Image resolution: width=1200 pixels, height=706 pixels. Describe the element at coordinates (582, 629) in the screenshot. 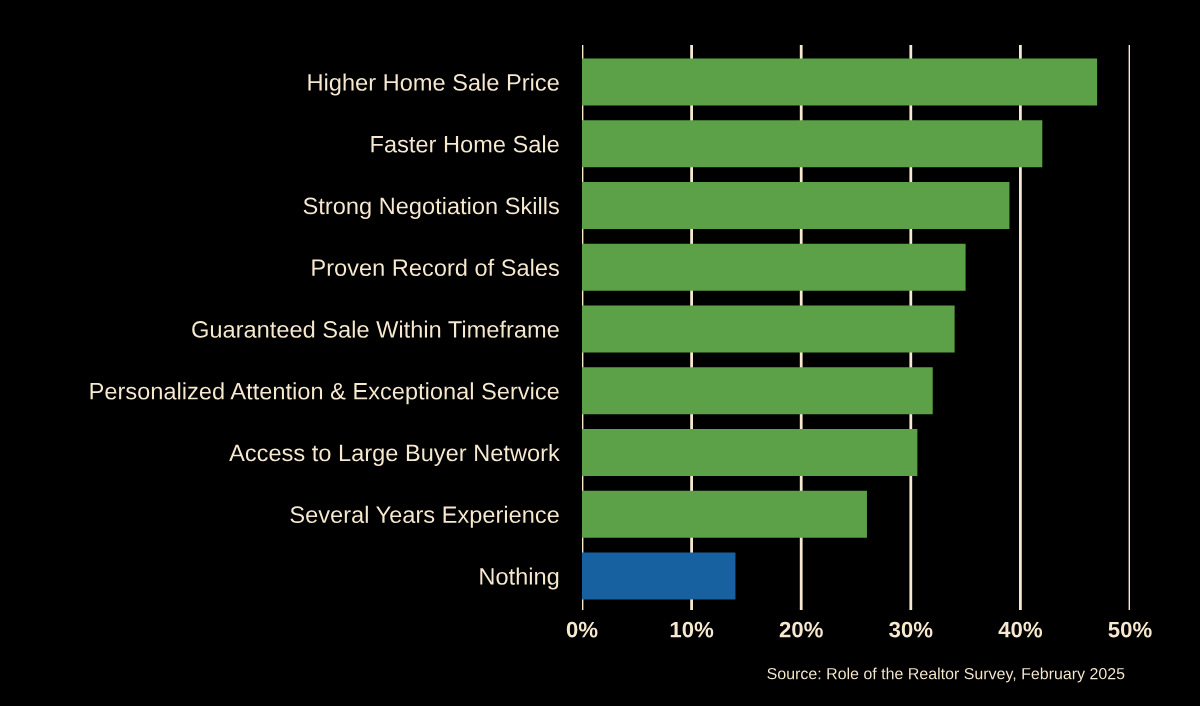

I see `x-tick-label: 0%` at that location.